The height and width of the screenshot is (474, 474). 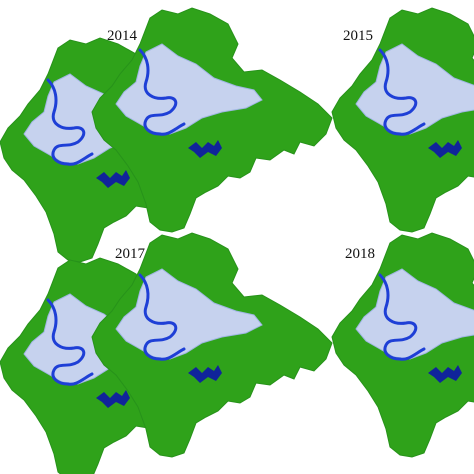 What do you see at coordinates (130, 254) in the screenshot?
I see `year-label-2017: 2017` at bounding box center [130, 254].